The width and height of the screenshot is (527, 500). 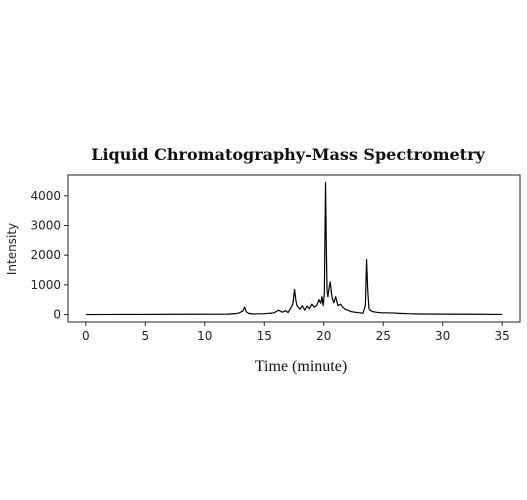 I want to click on y-axis-ticks: 0 1000 2000 3000 4000, so click(x=49, y=255).